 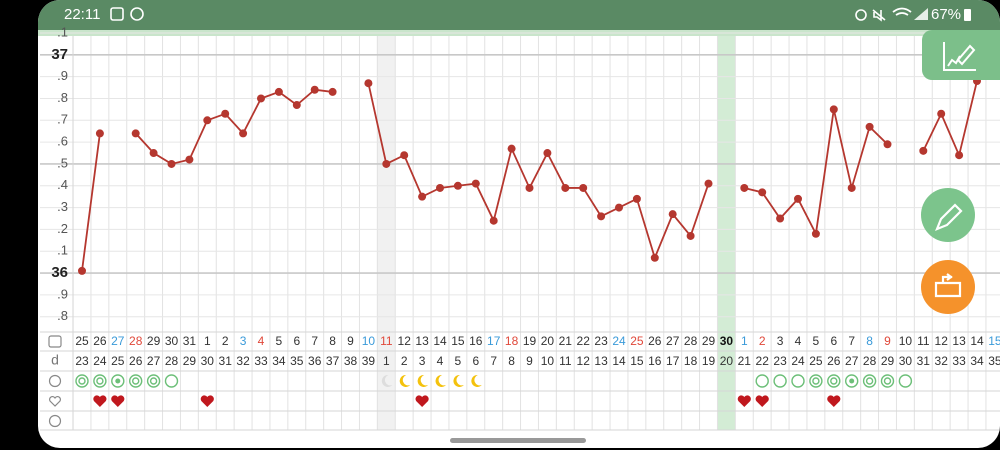 I want to click on cycle-day-label: 34, so click(x=279, y=361).